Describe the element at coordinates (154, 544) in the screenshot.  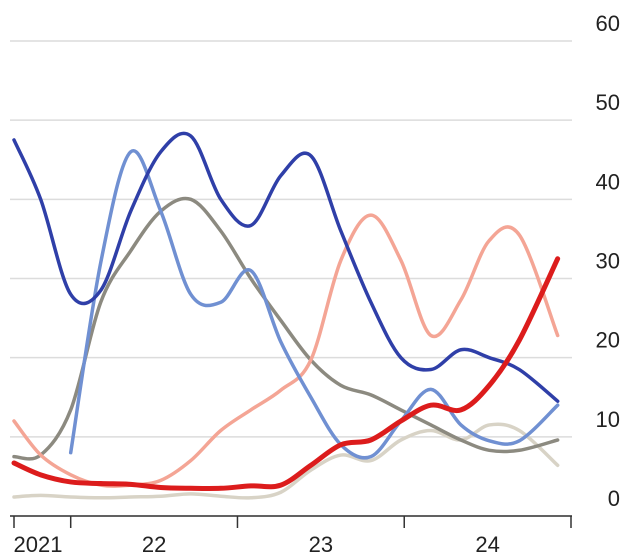
I see `x-tick-label: 22` at that location.